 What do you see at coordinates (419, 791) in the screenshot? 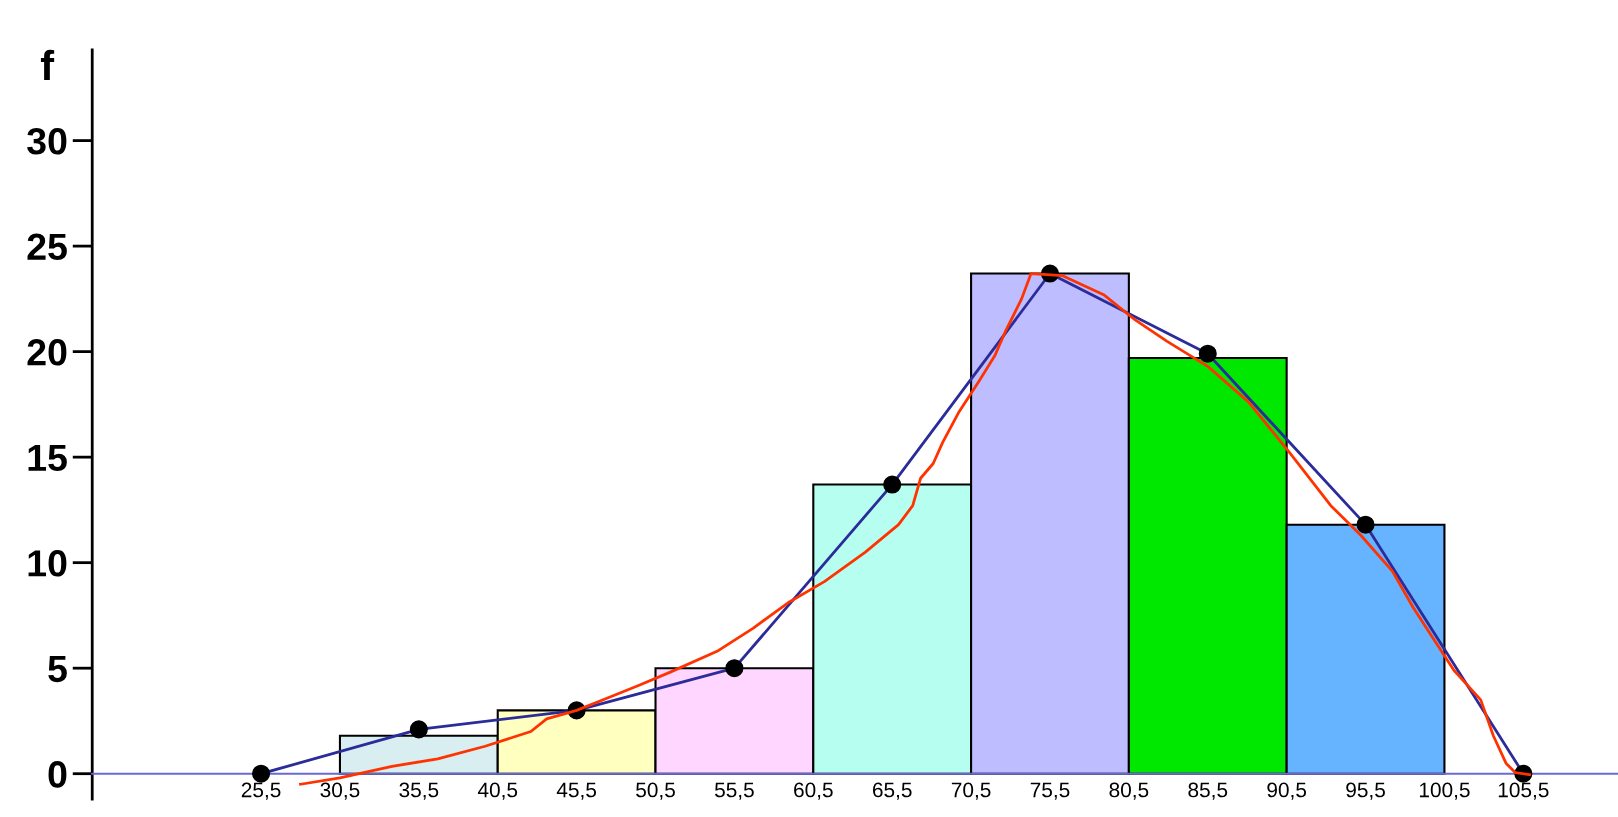
I see `x-tick-label: 35,5` at bounding box center [419, 791].